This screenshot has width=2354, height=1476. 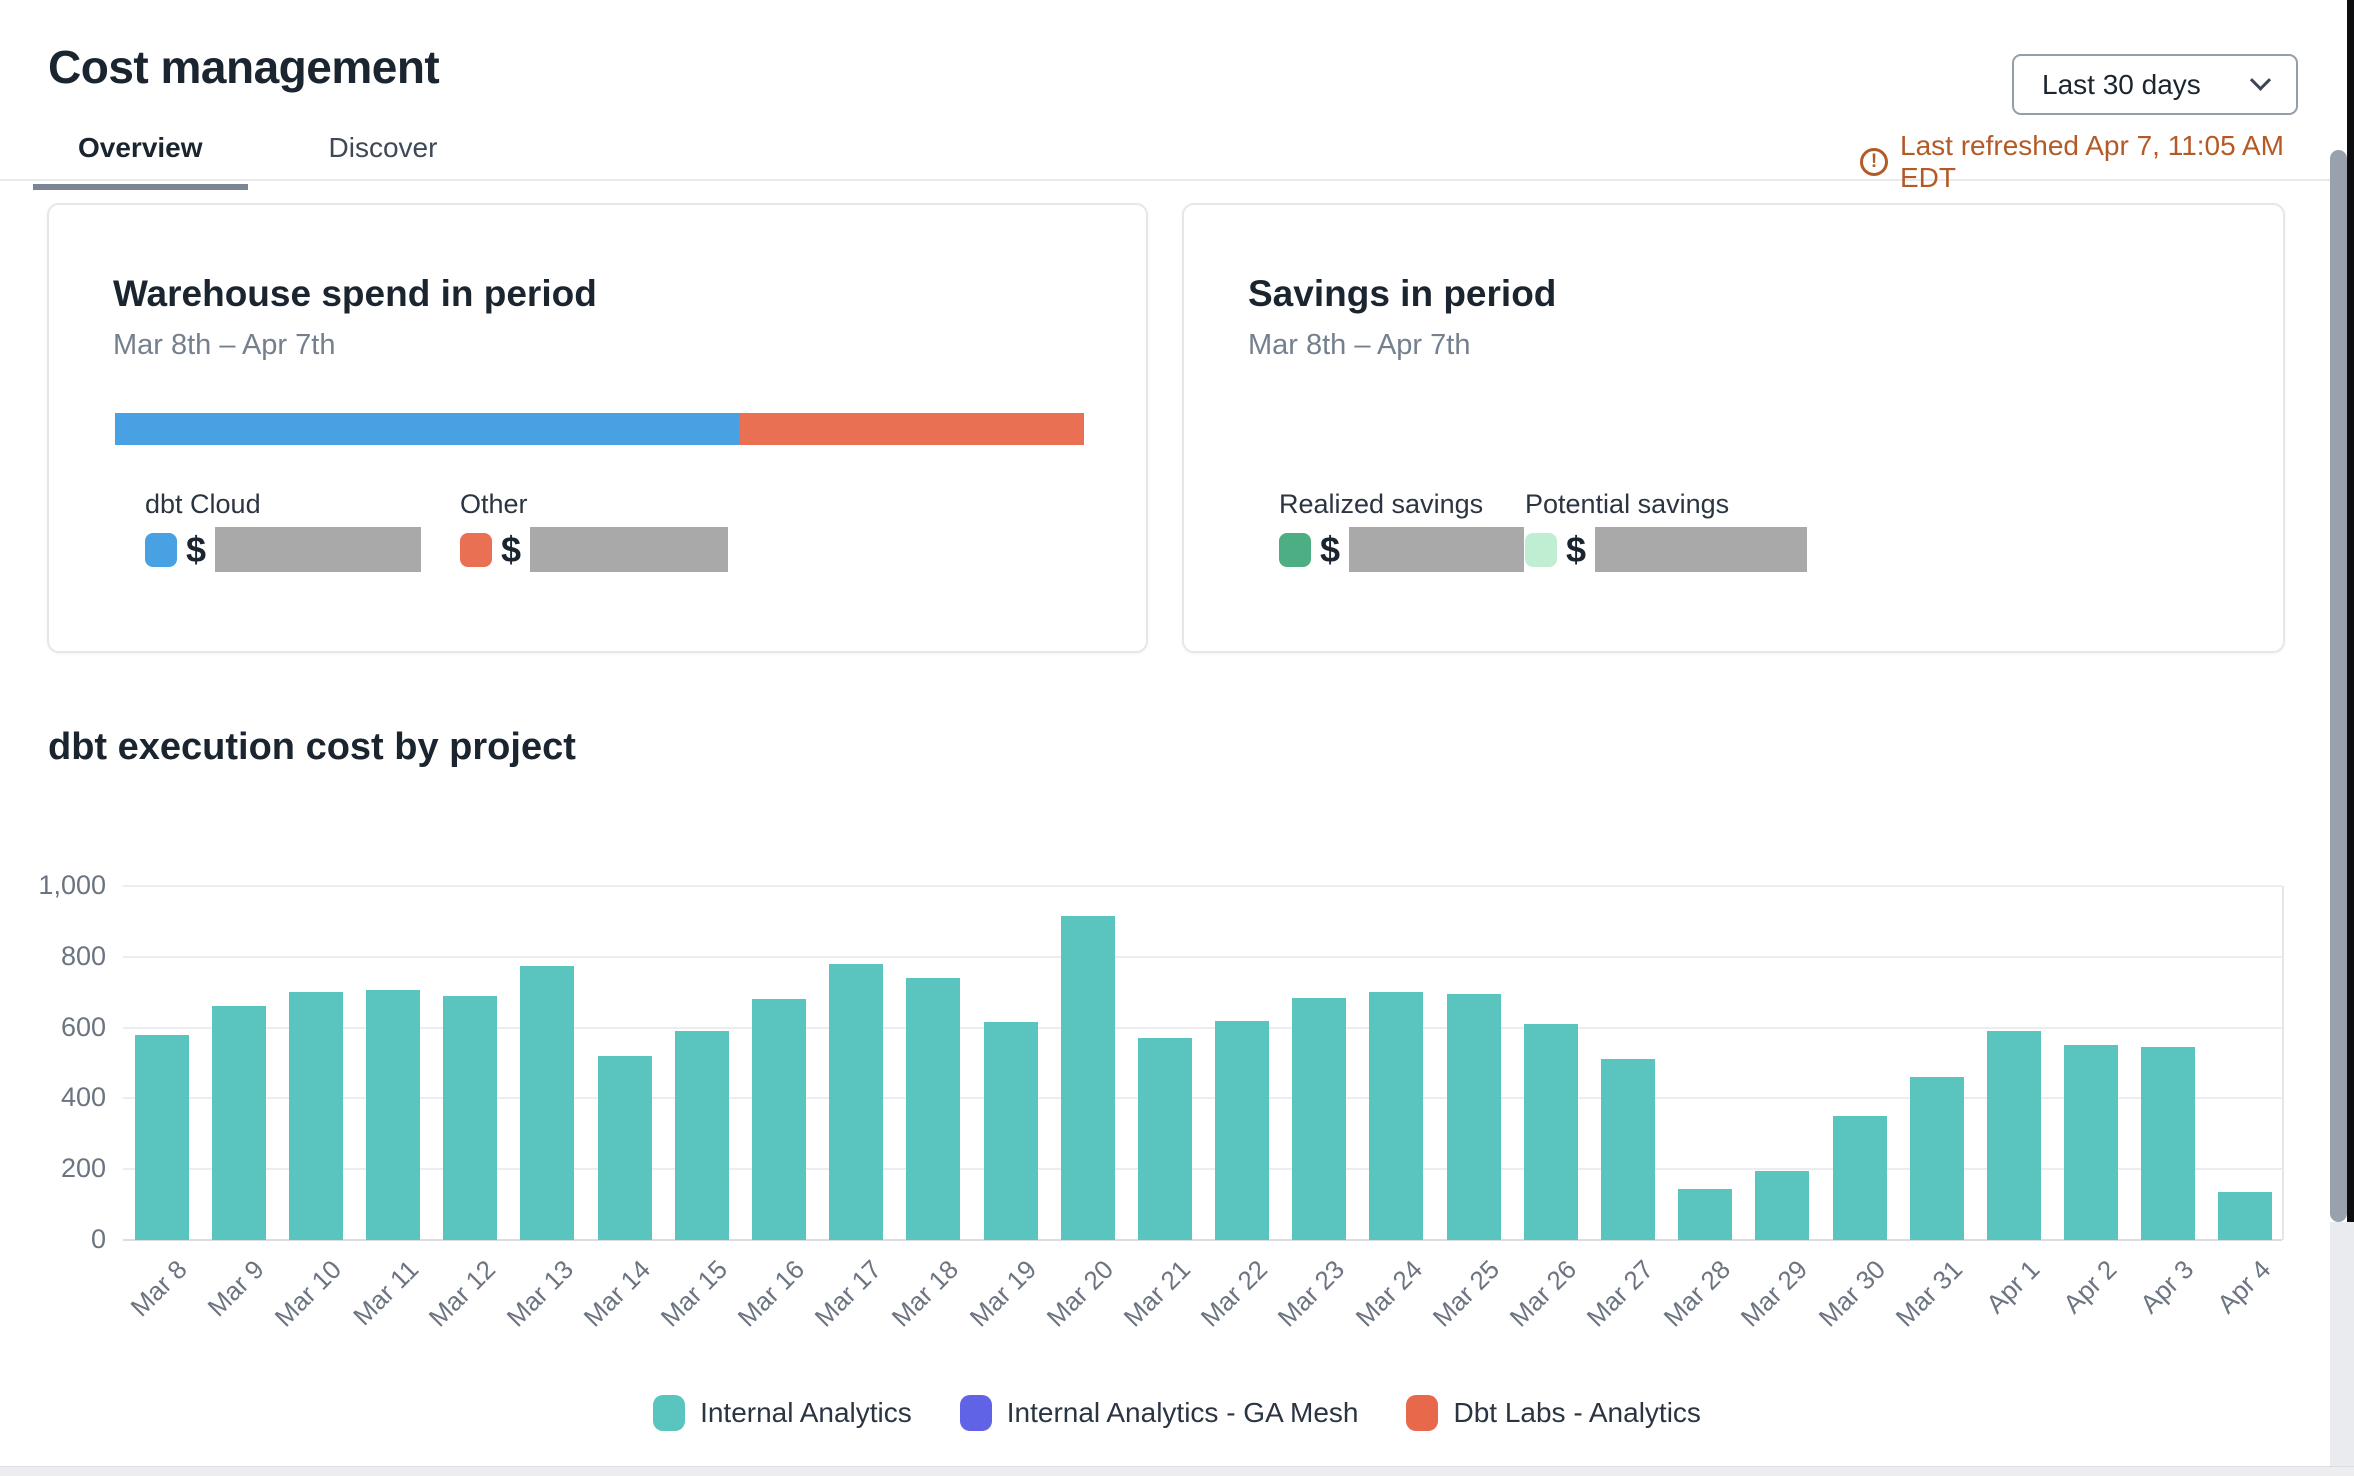 I want to click on warehouse-legend-label-other: Other, so click(x=494, y=504).